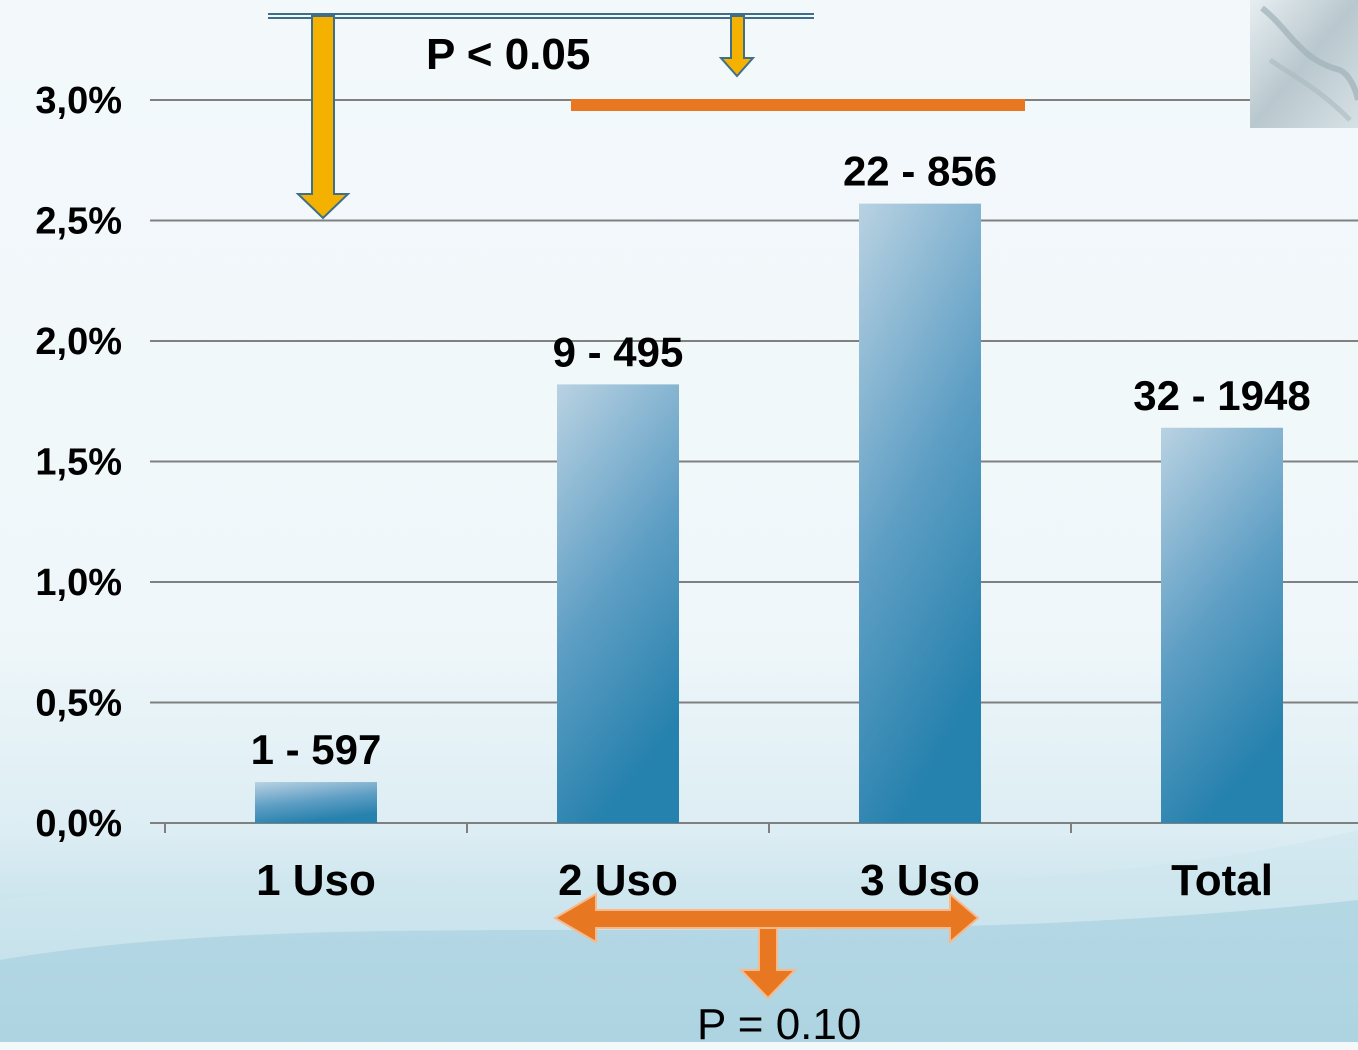 This screenshot has width=1358, height=1050. Describe the element at coordinates (323, 117) in the screenshot. I see `yellow-arrow-down-icon` at that location.